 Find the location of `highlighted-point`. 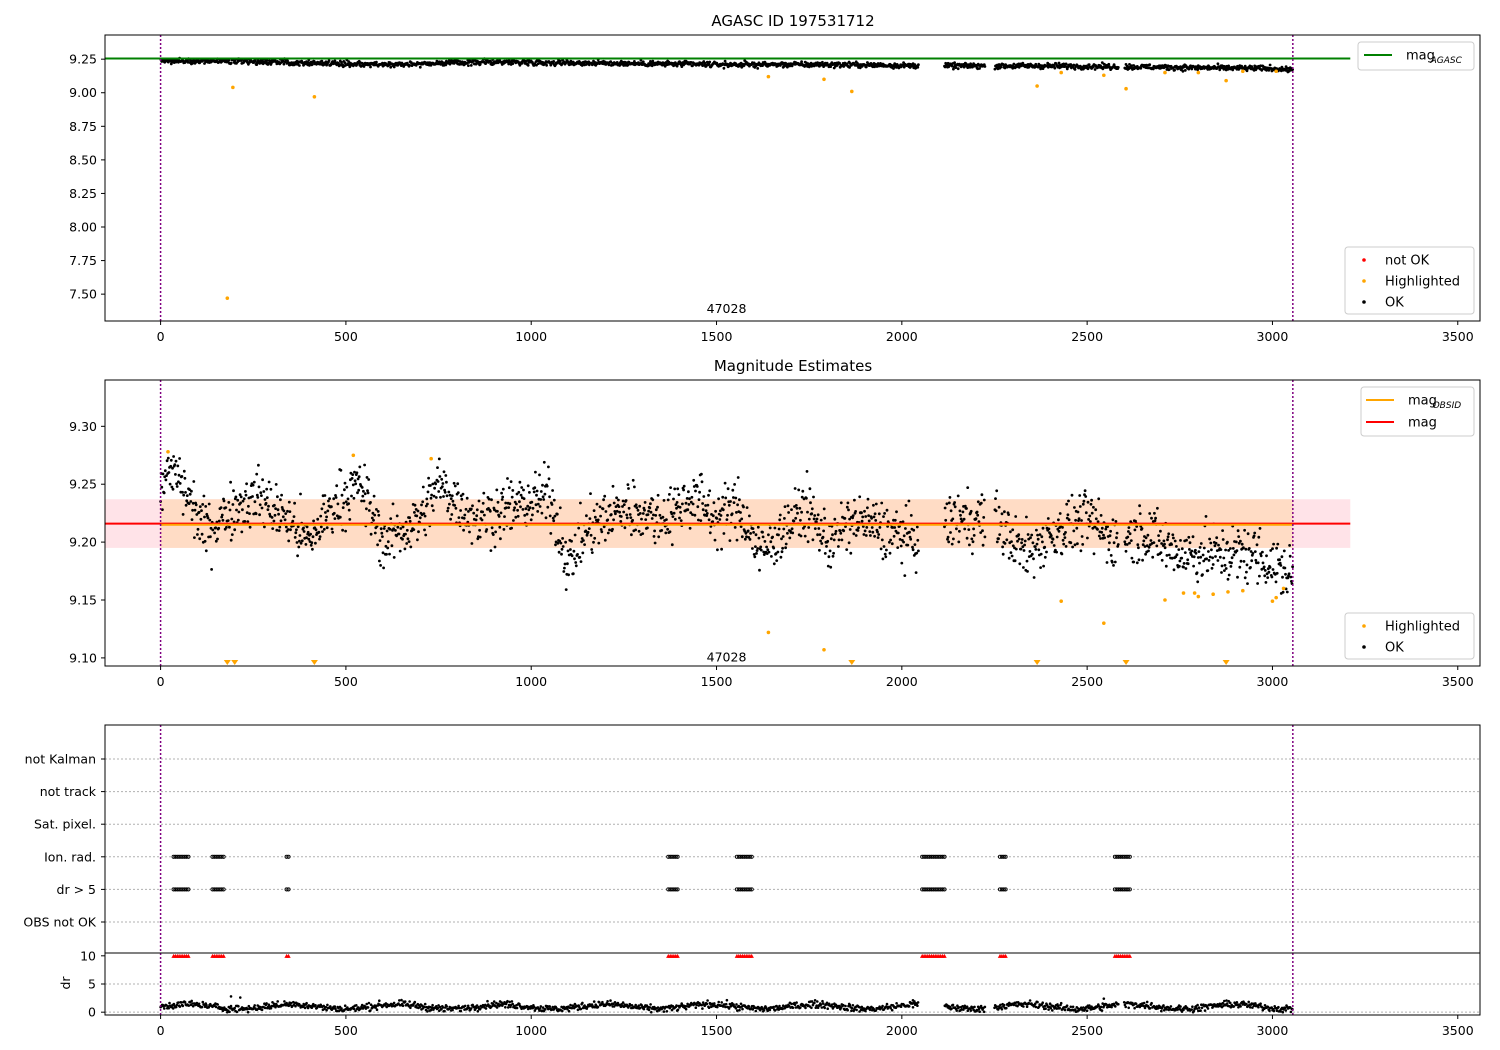

highlighted-point is located at coordinates (824, 79).